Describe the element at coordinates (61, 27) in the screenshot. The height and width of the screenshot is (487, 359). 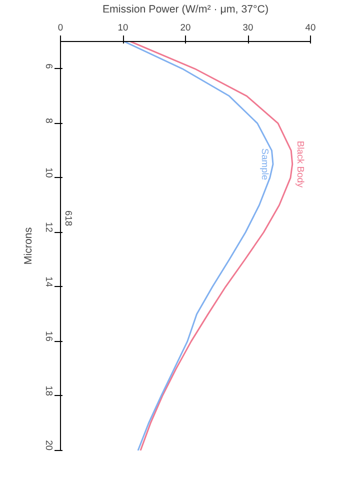
I see `x-tick-label: 0` at that location.